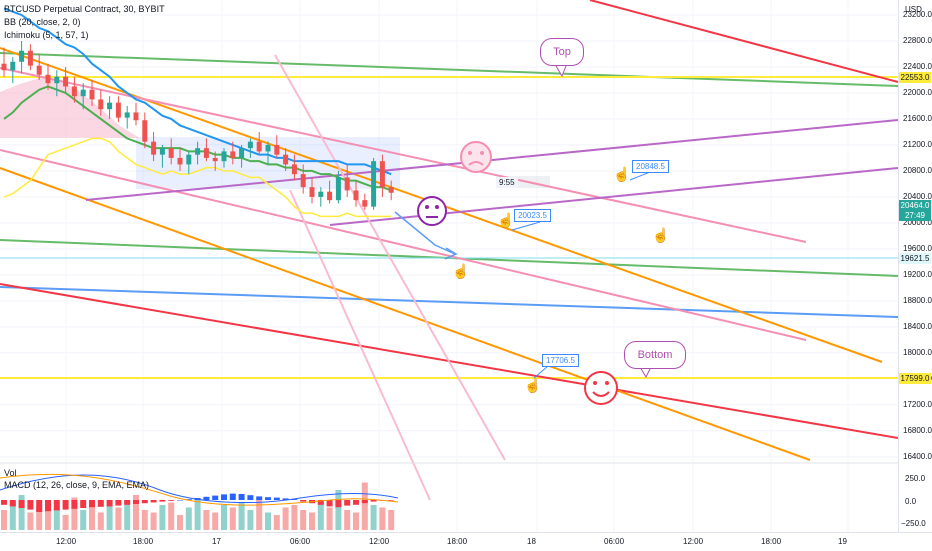 This screenshot has height=551, width=932. I want to click on sad-face-icon, so click(476, 157).